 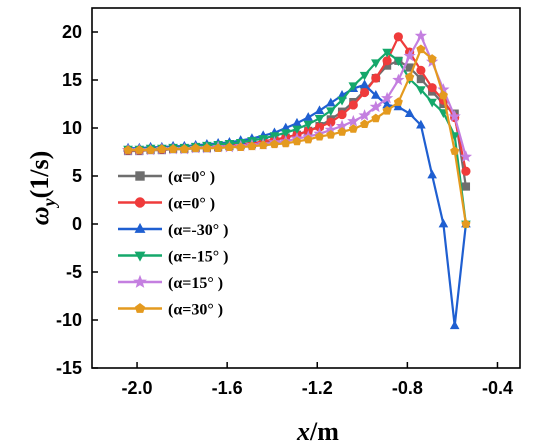 What do you see at coordinates (195, 283) in the screenshot?
I see `legend-label: (α=15° )` at bounding box center [195, 283].